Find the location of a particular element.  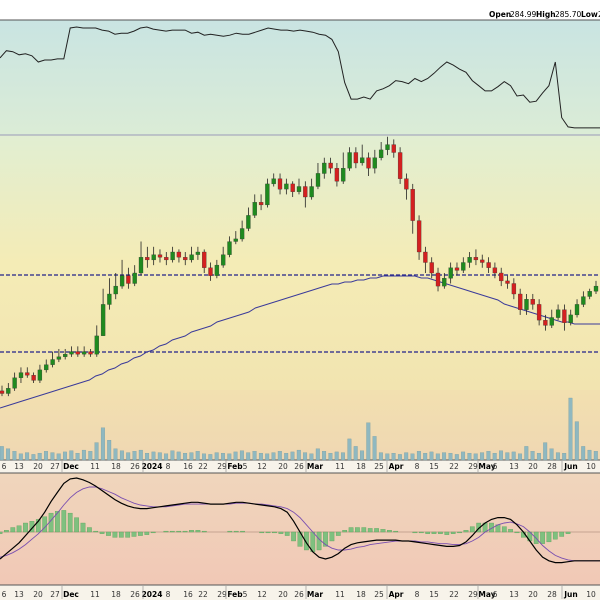

x-tick-label: 25 is located at coordinates (379, 466).